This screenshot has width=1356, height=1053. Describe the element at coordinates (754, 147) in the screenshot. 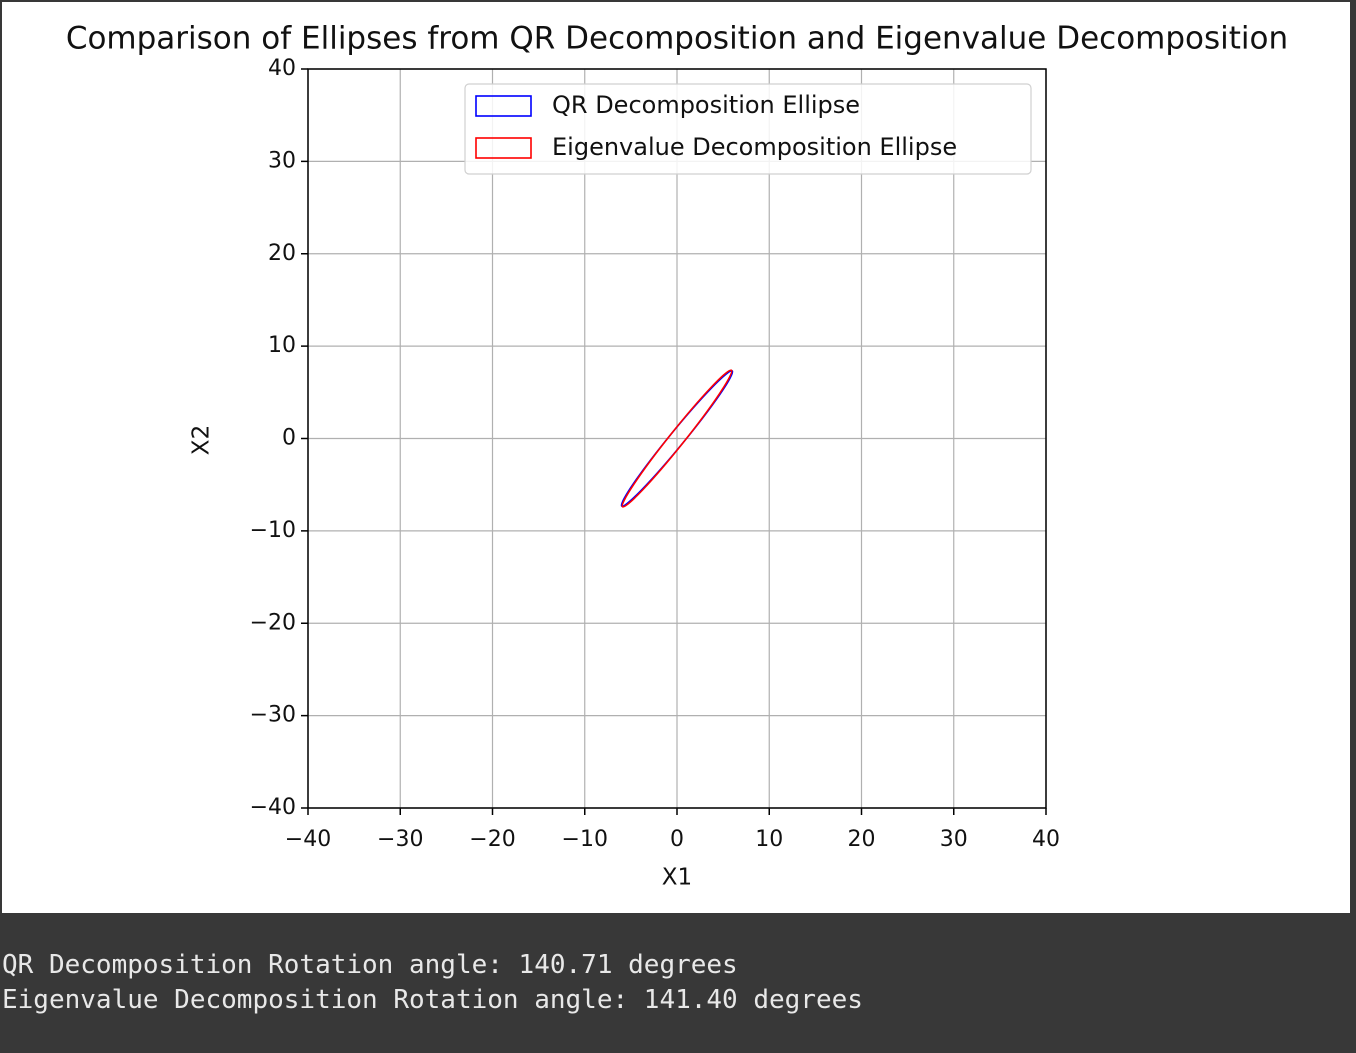

I see `legend-label: Eigenvalue Decomposition Ellipse` at that location.